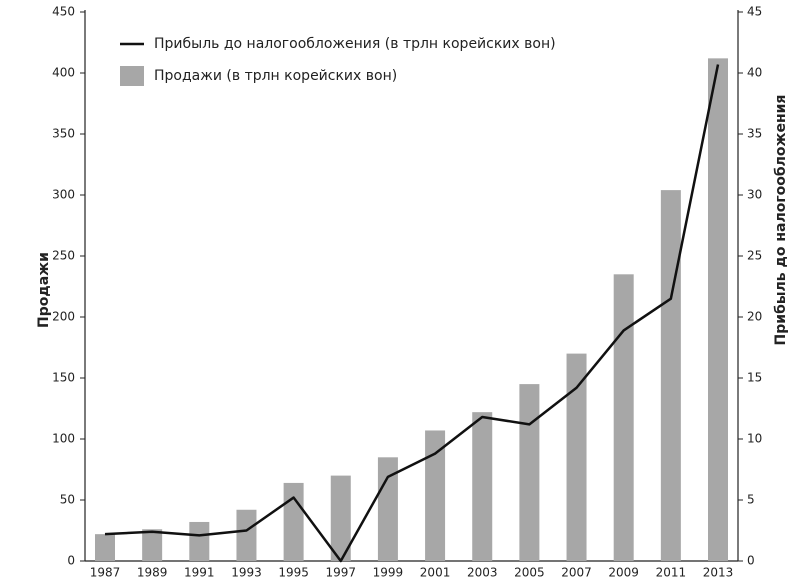 This screenshot has height=581, width=790. What do you see at coordinates (435, 573) in the screenshot?
I see `x-tick-label: 2001` at bounding box center [435, 573].